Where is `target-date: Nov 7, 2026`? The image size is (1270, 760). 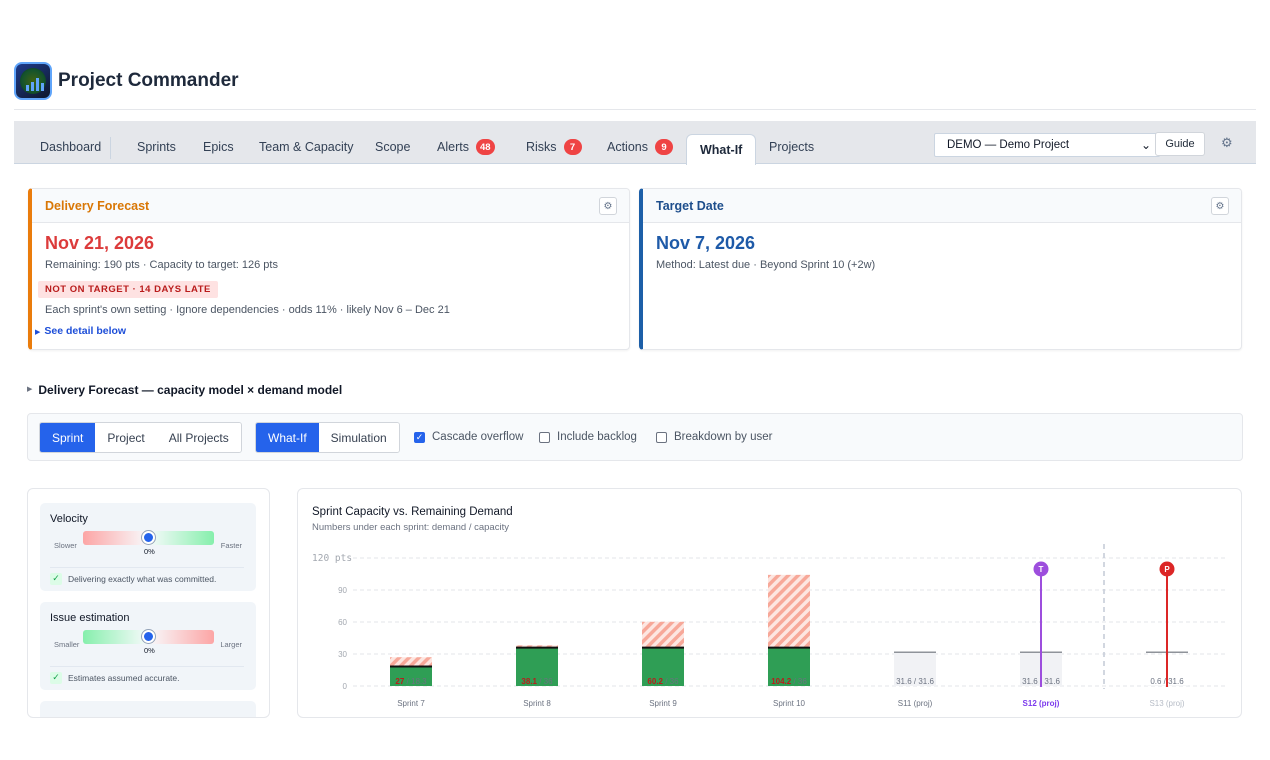 target-date: Nov 7, 2026 is located at coordinates (706, 243).